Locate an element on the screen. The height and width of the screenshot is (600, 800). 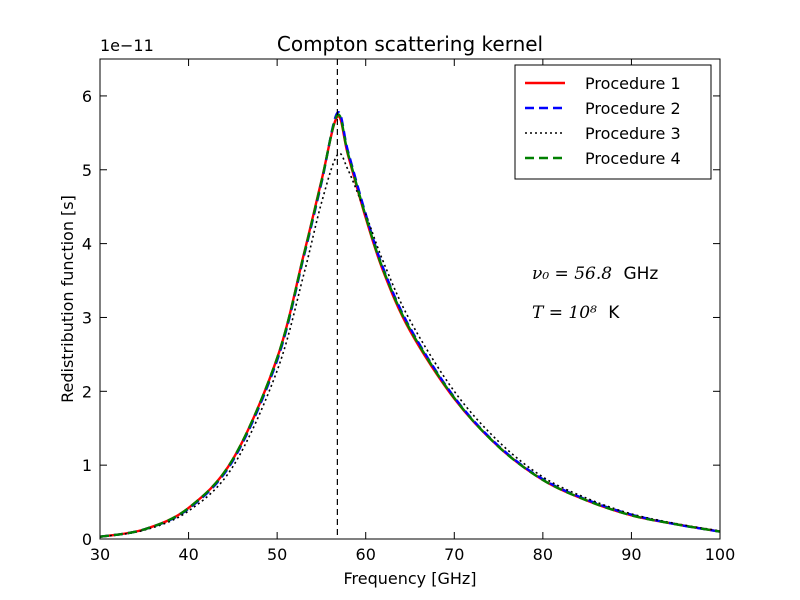
y-tick-label: 5 is located at coordinates (87, 170).